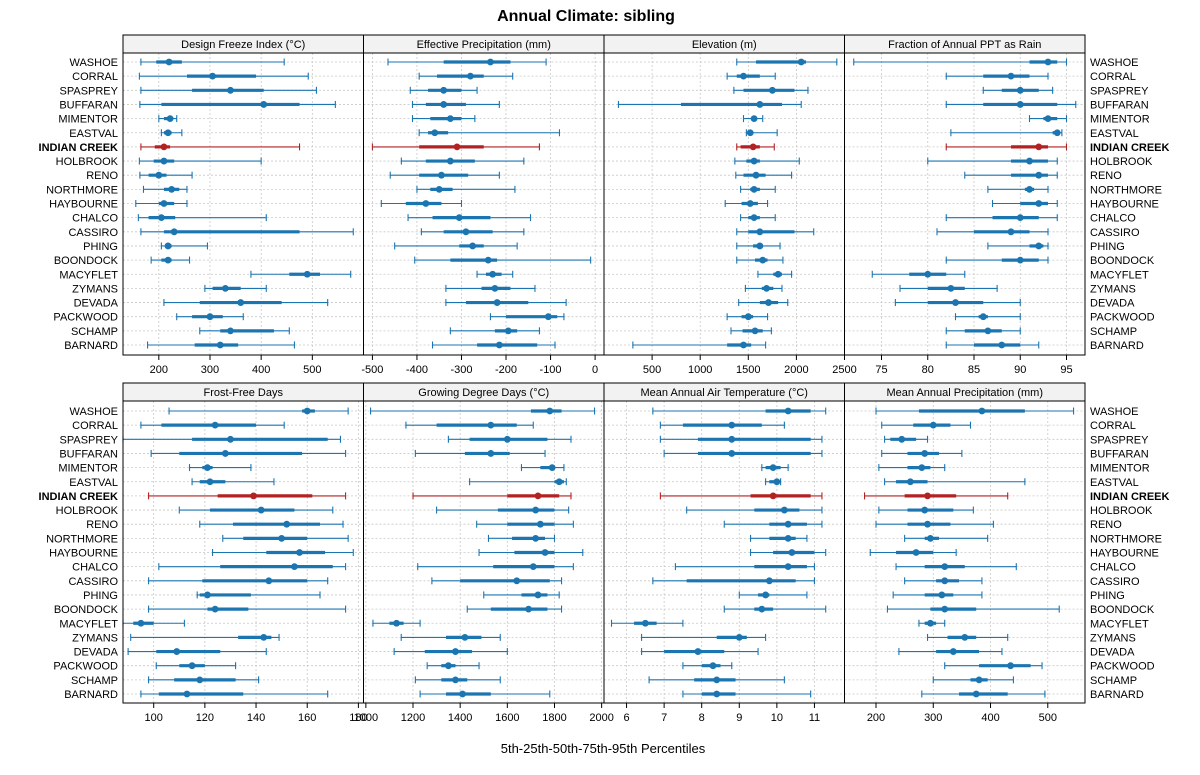  Describe the element at coordinates (413, 718) in the screenshot. I see `x-tick-label: 1200` at that location.